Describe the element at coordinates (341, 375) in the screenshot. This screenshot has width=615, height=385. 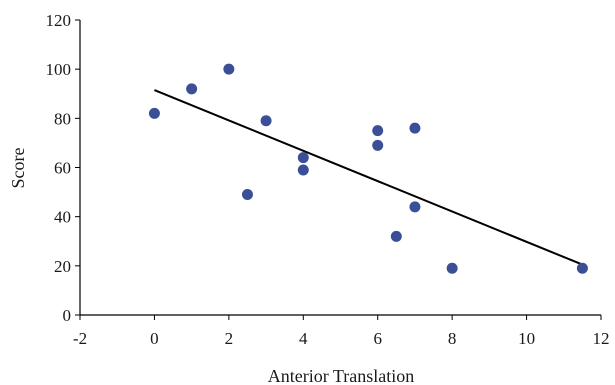
I see `x-axis-title: Anterior Translation` at that location.